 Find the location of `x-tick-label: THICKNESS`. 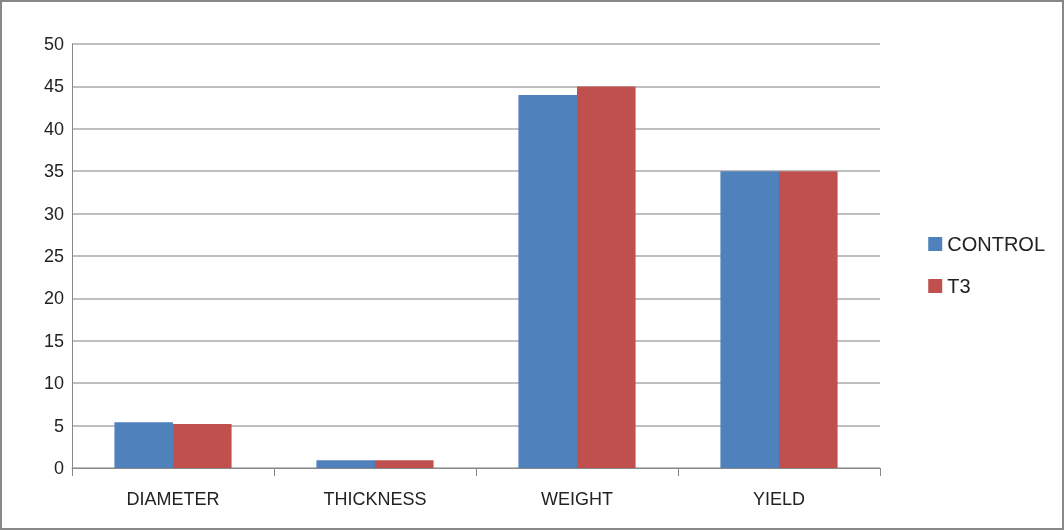

x-tick-label: THICKNESS is located at coordinates (375, 499).